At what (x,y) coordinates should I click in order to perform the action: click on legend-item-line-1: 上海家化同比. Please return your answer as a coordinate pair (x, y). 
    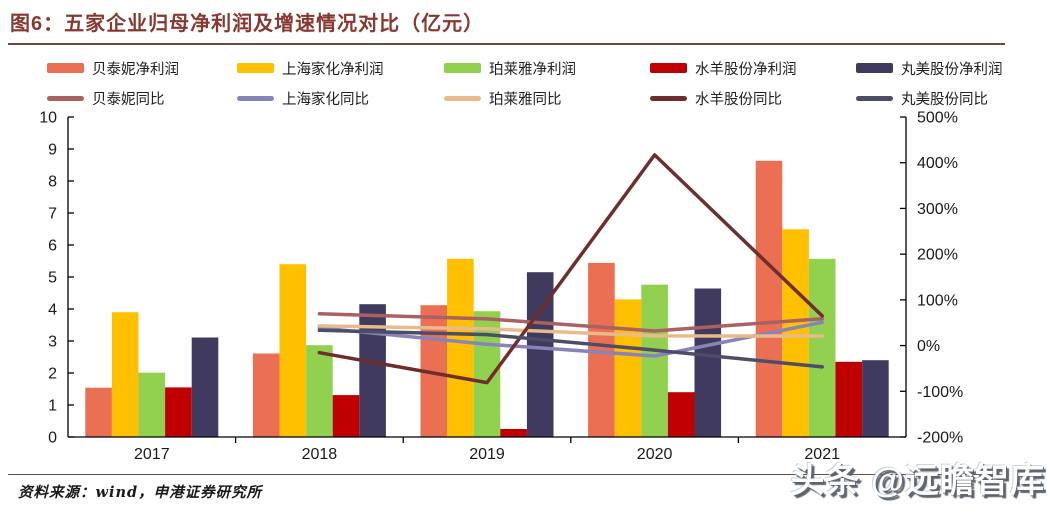
    Looking at the image, I should click on (340, 98).